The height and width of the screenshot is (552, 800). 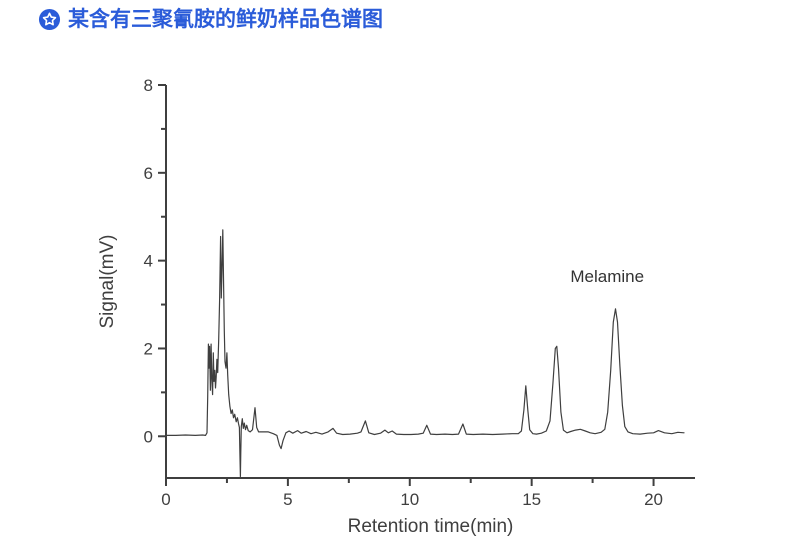 I want to click on star-in-circle-icon, so click(x=49, y=19).